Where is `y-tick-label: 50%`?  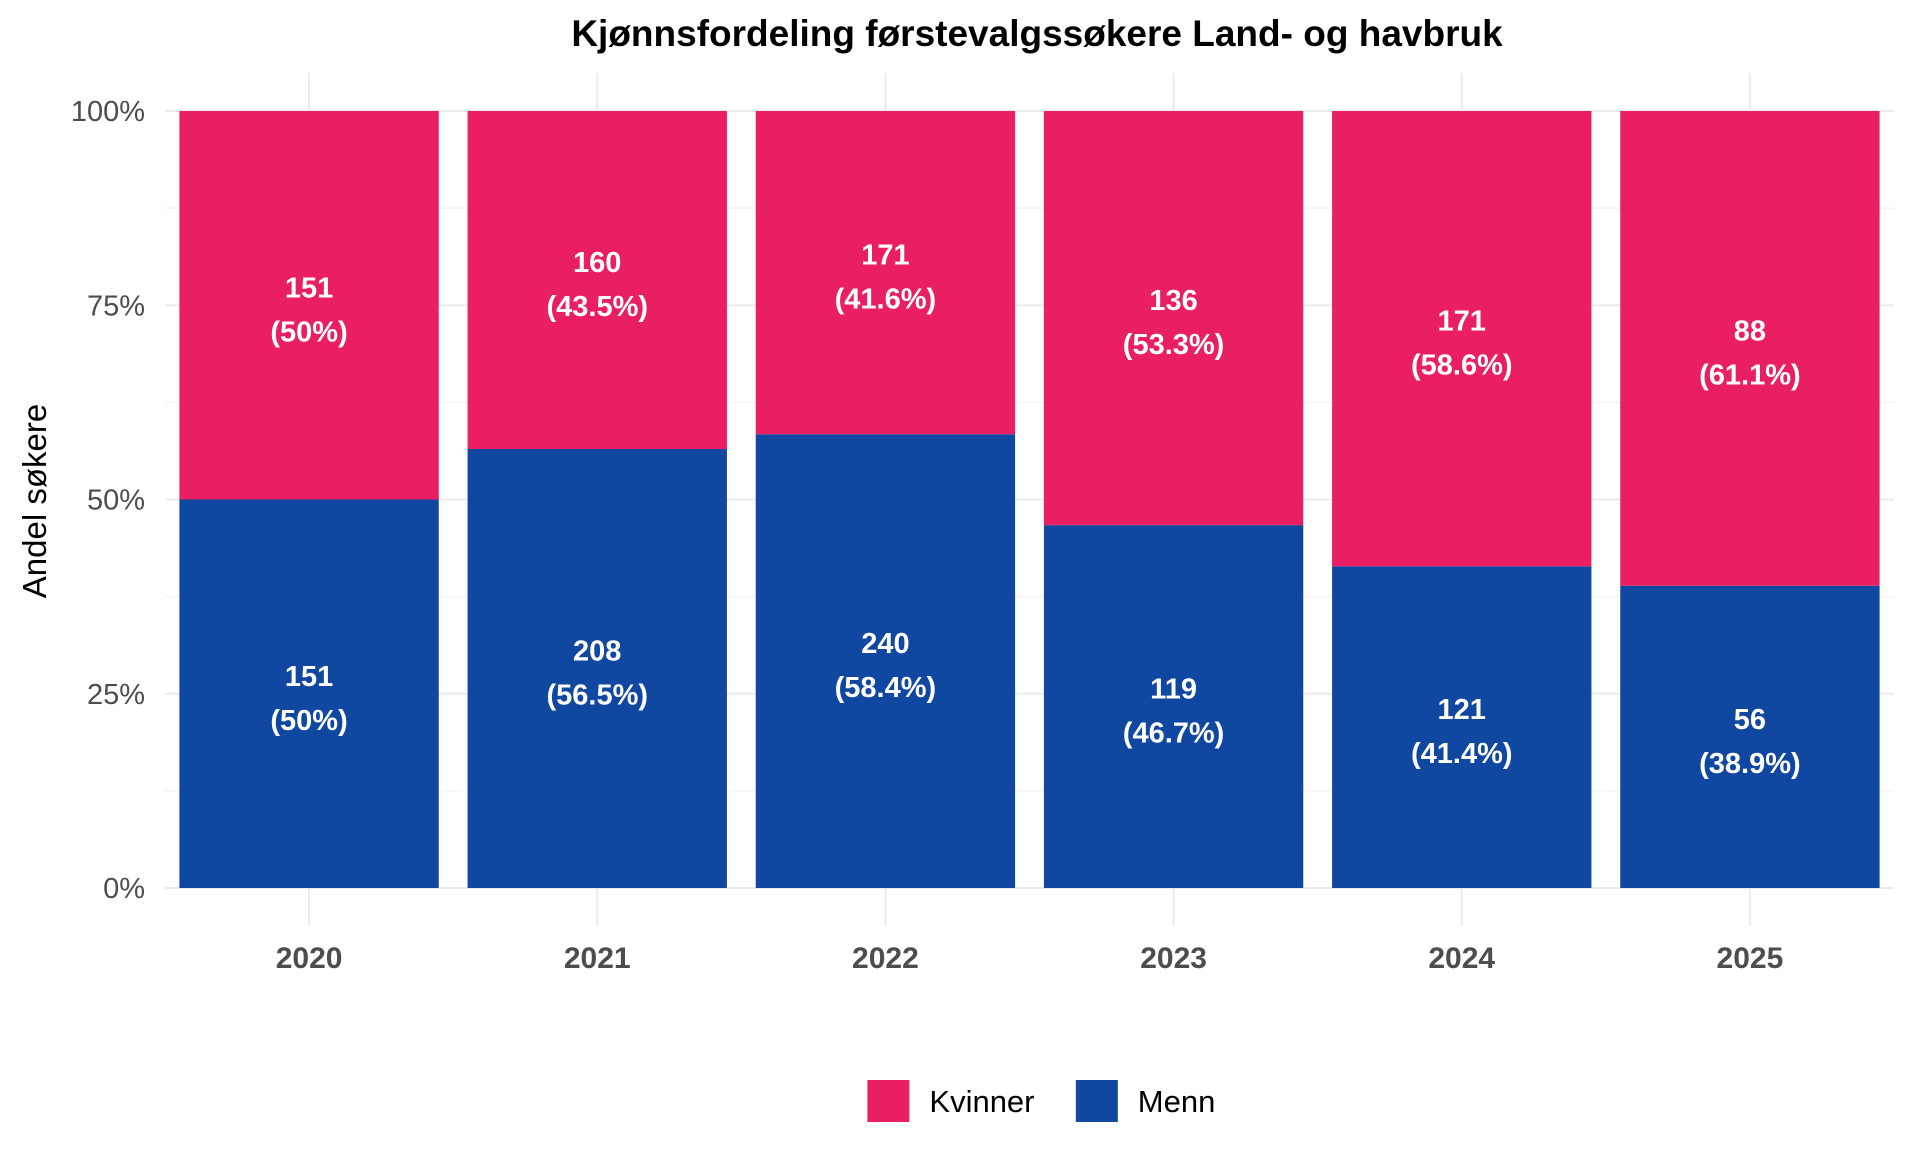
y-tick-label: 50% is located at coordinates (116, 501).